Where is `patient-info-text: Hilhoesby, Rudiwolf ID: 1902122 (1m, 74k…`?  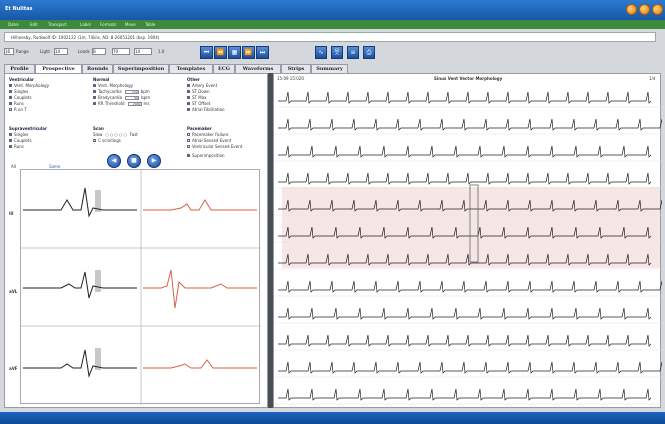
patient-info-text: Hilhoesby, Rudiwolf ID: 1902122 (1m, 74k… is located at coordinates (85, 37).